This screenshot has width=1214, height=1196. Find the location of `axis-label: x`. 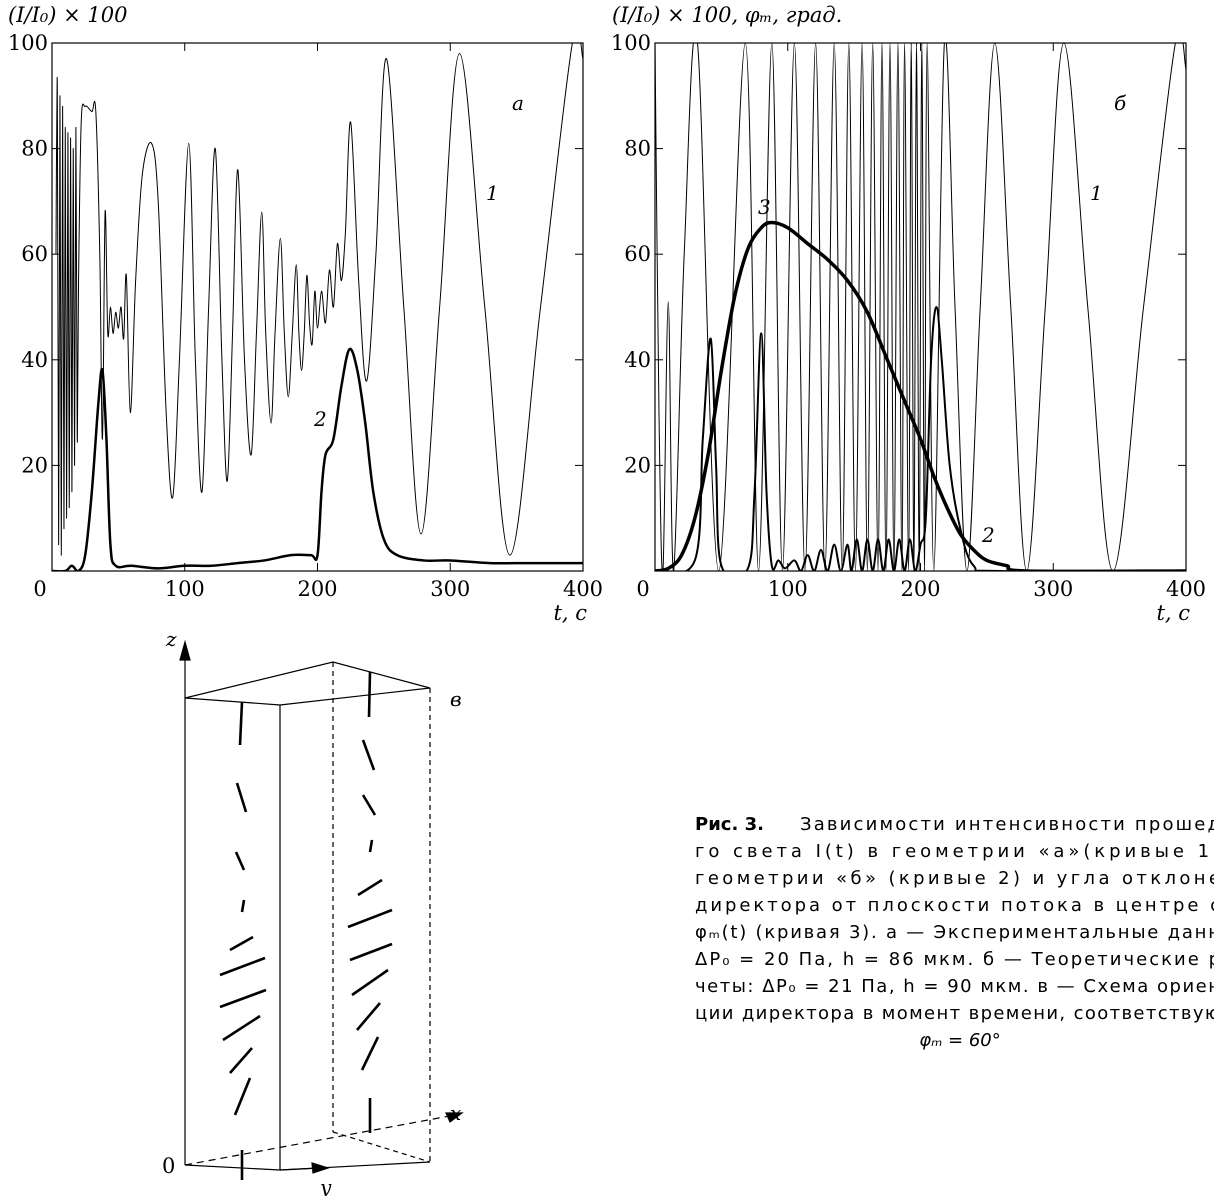

axis-label: x is located at coordinates (455, 1113).